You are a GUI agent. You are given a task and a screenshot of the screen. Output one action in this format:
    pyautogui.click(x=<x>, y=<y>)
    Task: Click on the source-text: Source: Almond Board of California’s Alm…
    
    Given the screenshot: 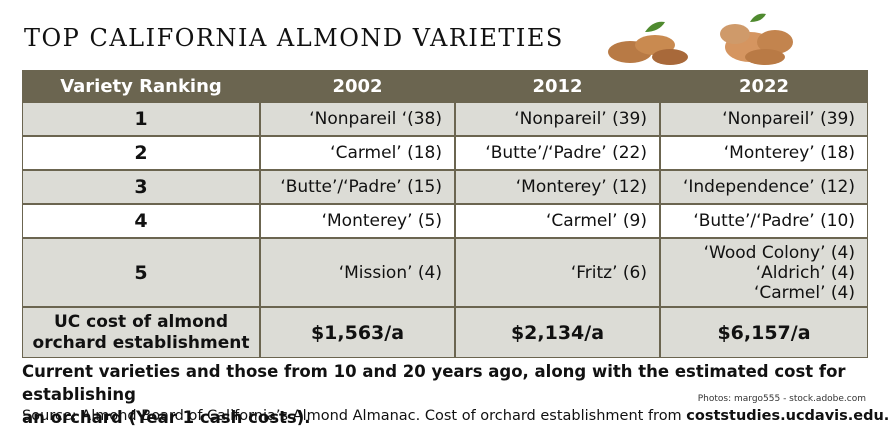 What is the action you would take?
    pyautogui.click(x=354, y=416)
    